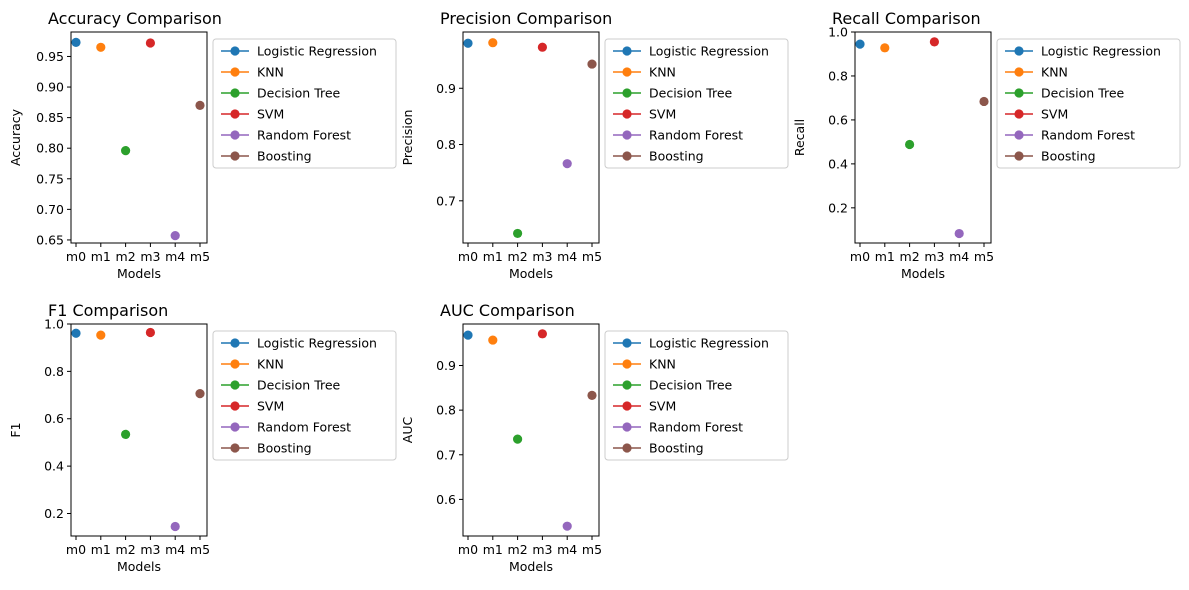  What do you see at coordinates (526, 18) in the screenshot?
I see `chart-title: Precision Comparison` at bounding box center [526, 18].